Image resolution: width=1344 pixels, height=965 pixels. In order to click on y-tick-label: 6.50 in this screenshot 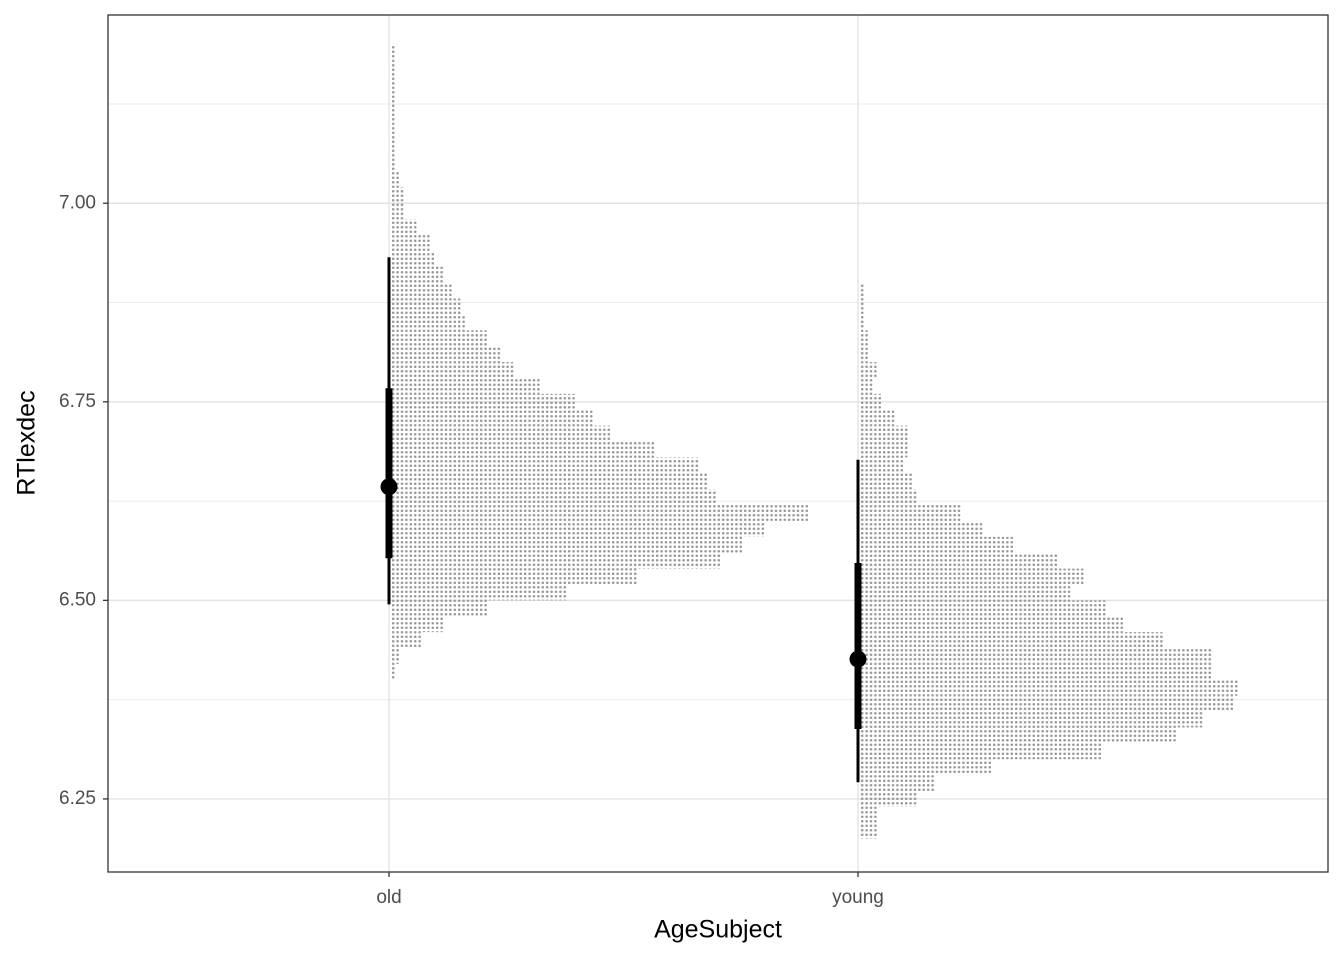, I will do `click(77, 599)`.